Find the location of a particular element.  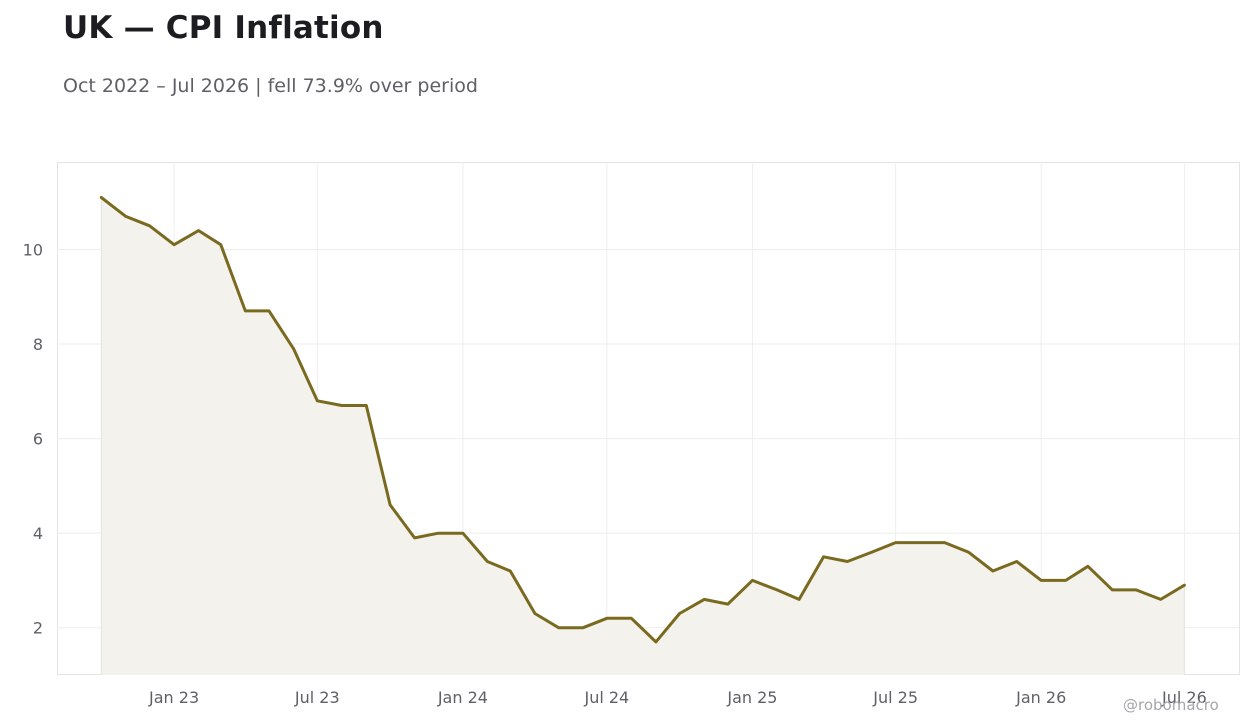

y-tick-label: 8 is located at coordinates (38, 344).